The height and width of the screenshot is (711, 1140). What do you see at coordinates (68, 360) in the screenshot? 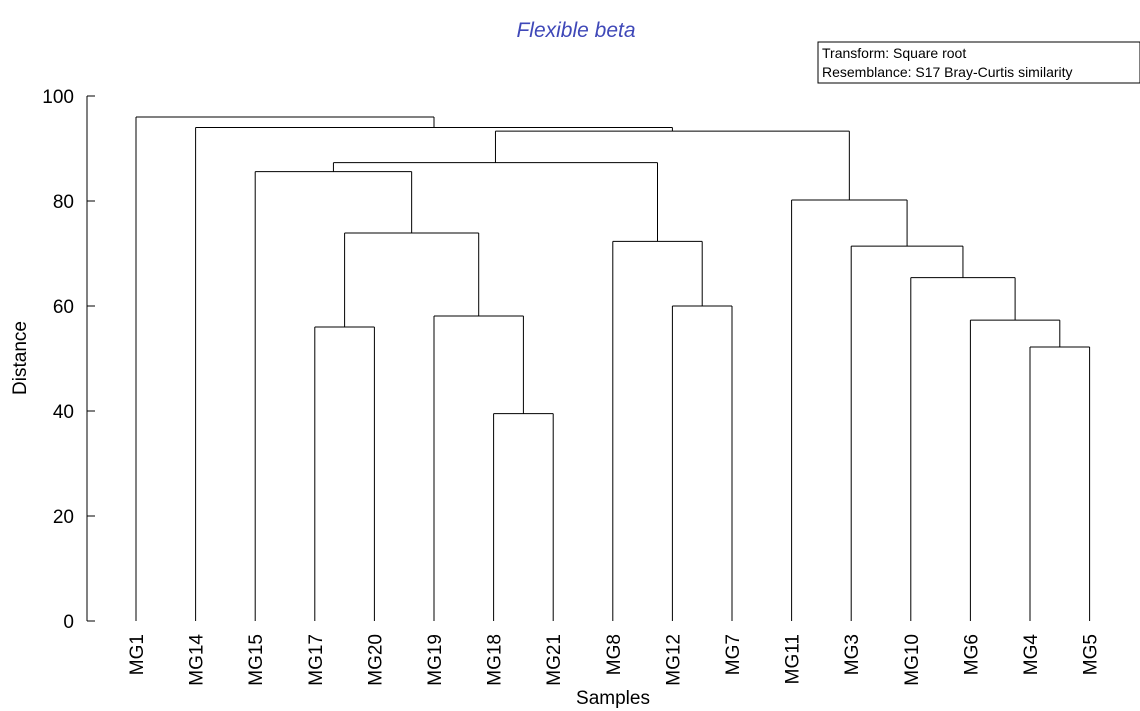
I see `y-axis: 0 20 40 60 80 100` at bounding box center [68, 360].